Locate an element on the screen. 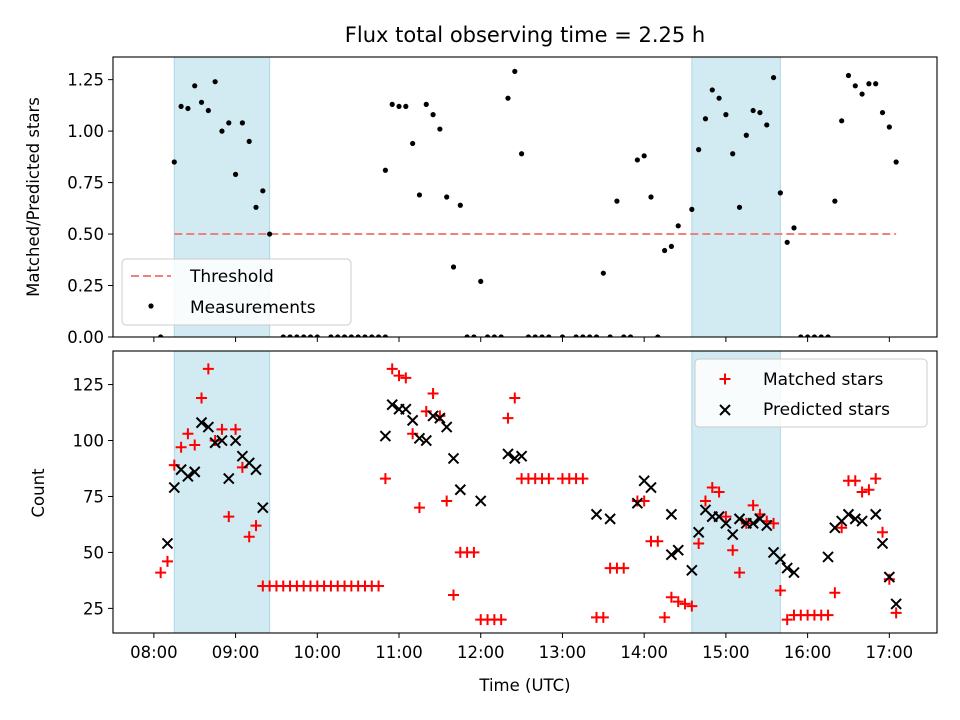  chart-title: Flux total observing time = 2.25 h is located at coordinates (525, 35).